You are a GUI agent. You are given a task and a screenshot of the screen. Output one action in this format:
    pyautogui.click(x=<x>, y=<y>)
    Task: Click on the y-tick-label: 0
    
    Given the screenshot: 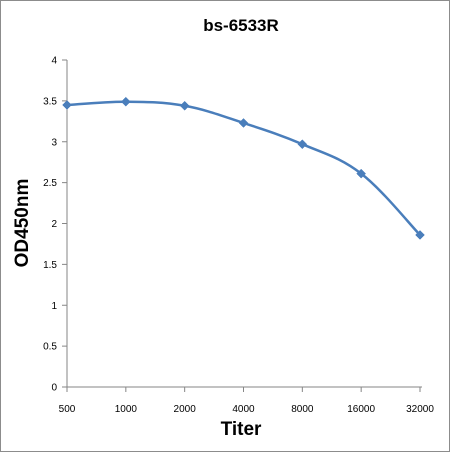 What is the action you would take?
    pyautogui.click(x=54, y=388)
    